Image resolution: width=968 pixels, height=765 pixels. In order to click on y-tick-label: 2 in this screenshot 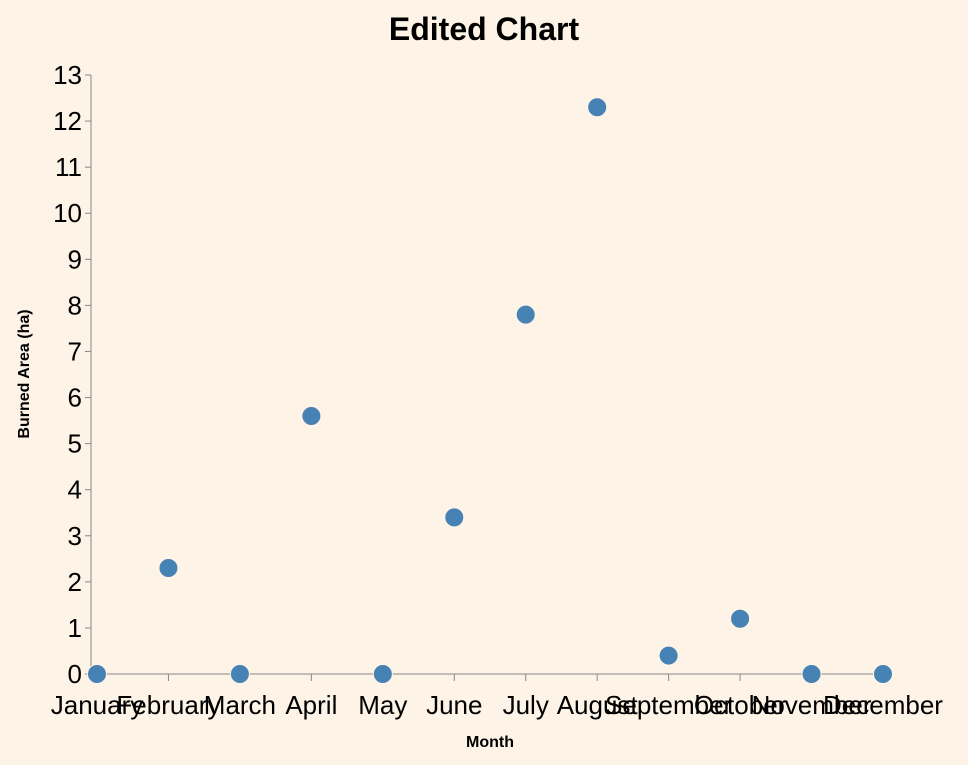, I will do `click(75, 582)`.